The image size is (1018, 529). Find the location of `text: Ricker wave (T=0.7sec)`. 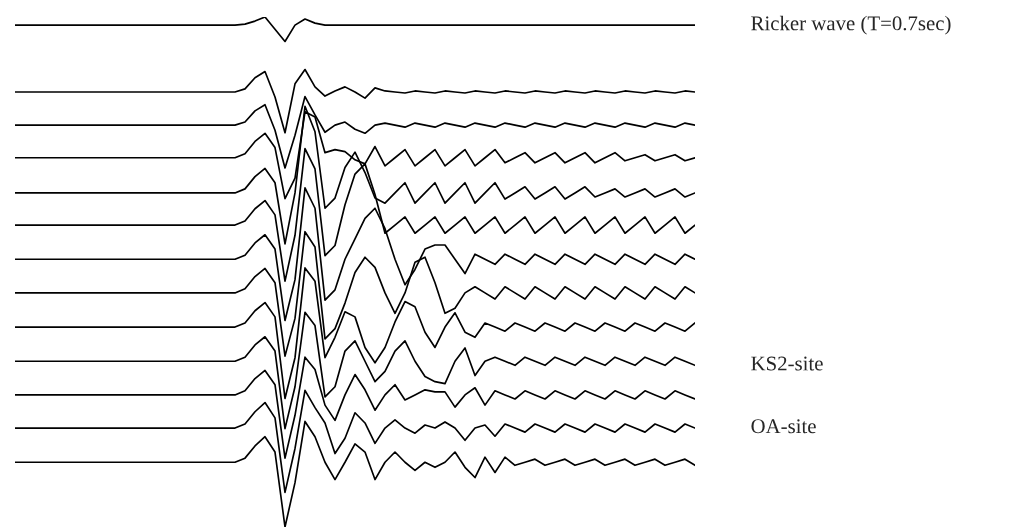

text: Ricker wave (T=0.7sec) is located at coordinates (851, 25).